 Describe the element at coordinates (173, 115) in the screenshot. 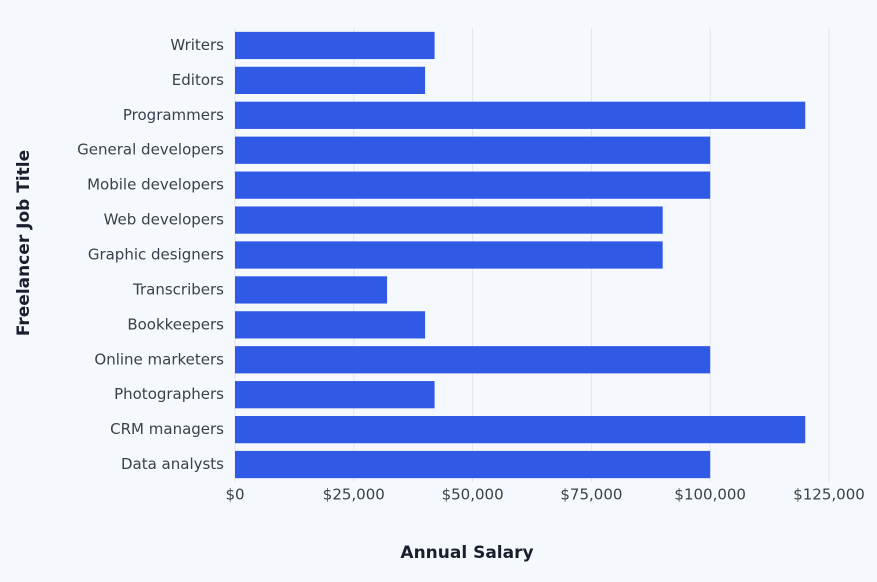

I see `y-tick-label: Programmers` at that location.